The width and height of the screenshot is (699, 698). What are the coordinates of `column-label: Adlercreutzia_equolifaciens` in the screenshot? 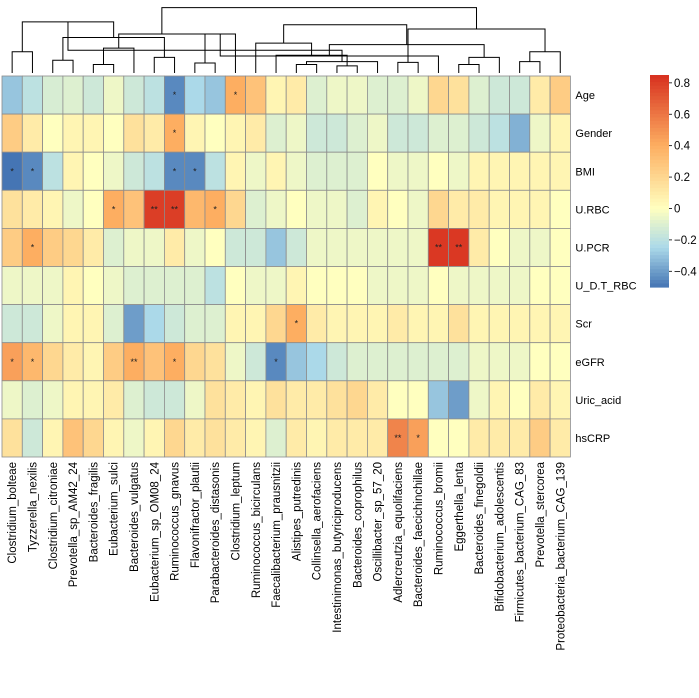 It's located at (399, 532).